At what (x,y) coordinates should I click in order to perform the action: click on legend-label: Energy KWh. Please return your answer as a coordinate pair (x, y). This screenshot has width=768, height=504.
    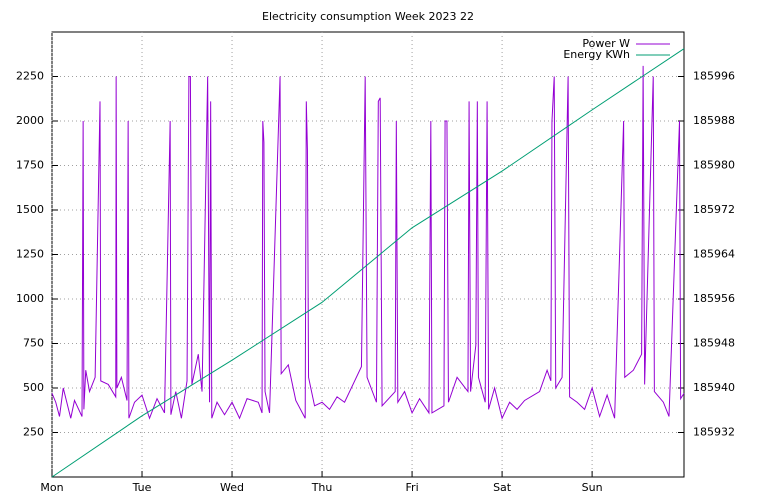
    Looking at the image, I should click on (596, 54).